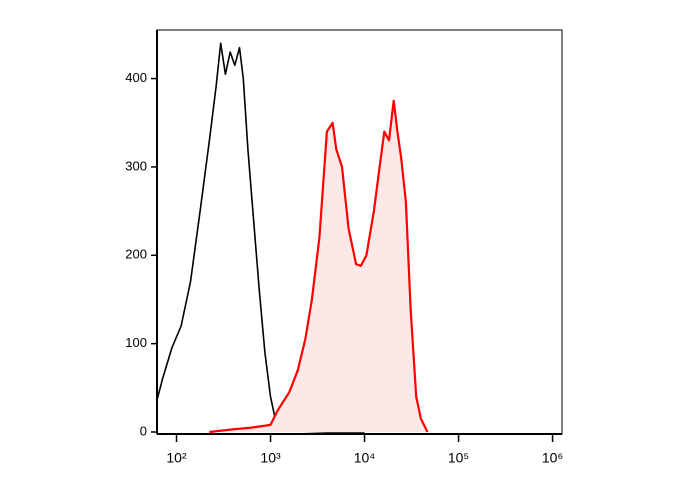  What do you see at coordinates (365, 458) in the screenshot?
I see `x-tick-label: 10⁴` at bounding box center [365, 458].